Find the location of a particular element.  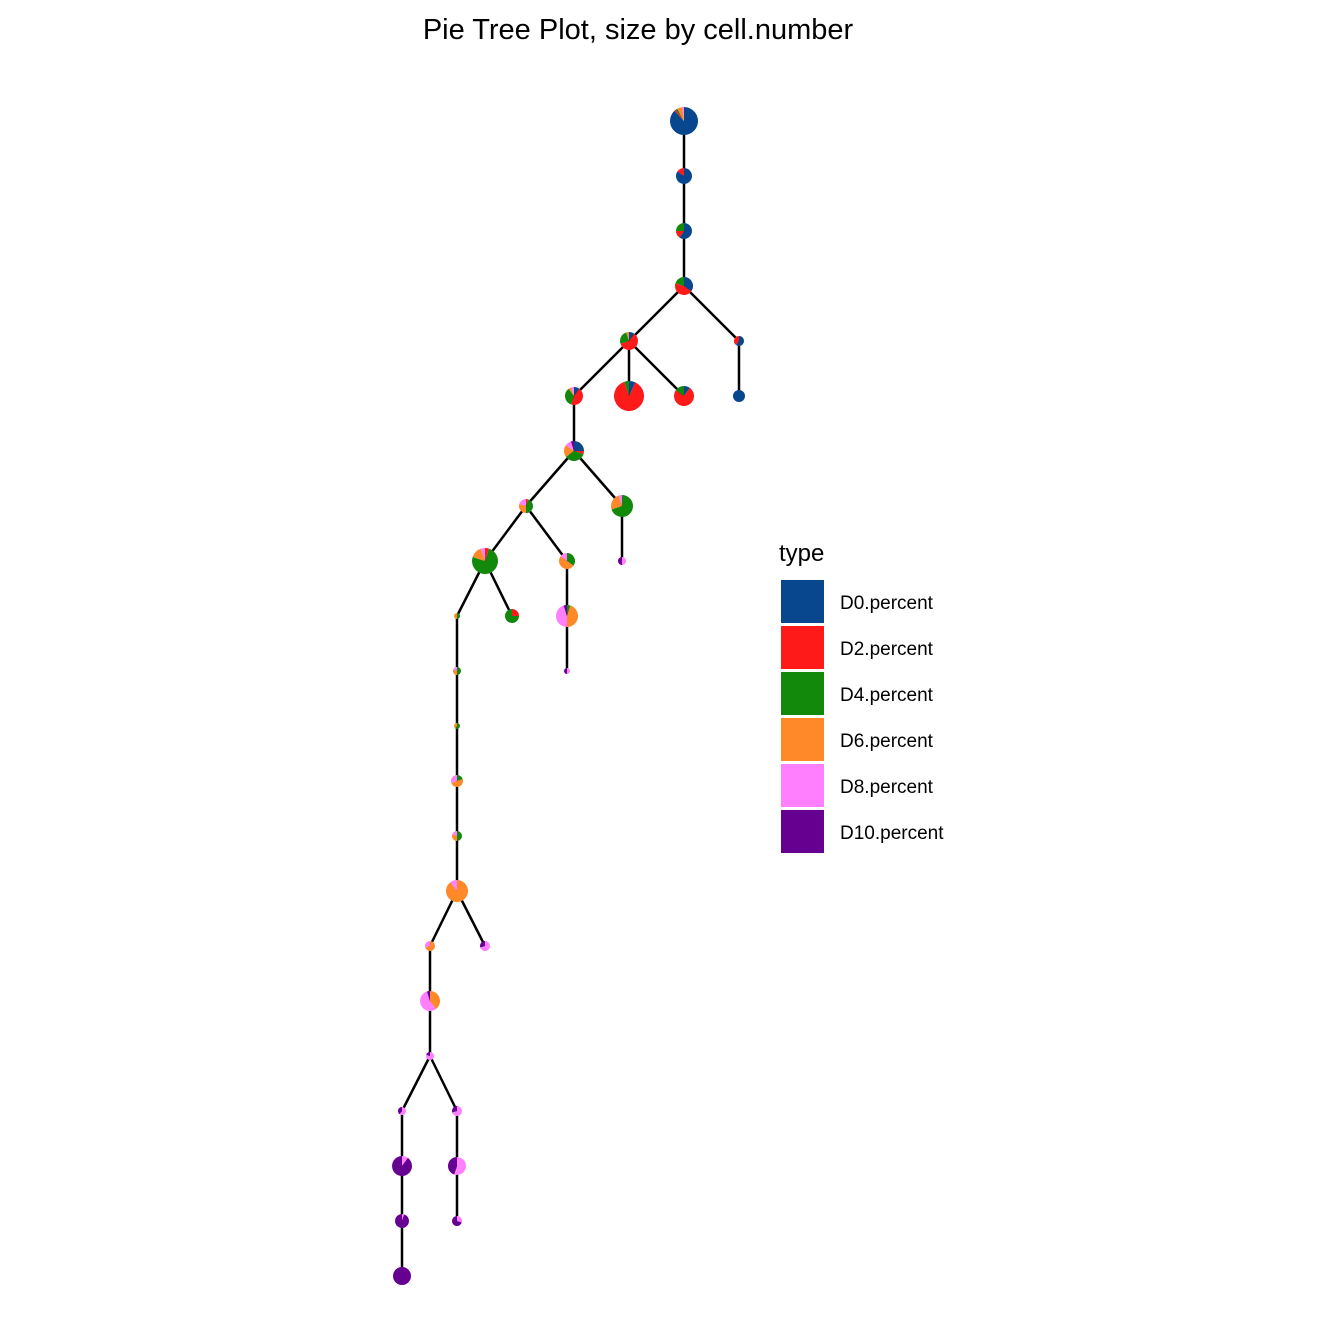

legend-label: D0.percent is located at coordinates (887, 603).